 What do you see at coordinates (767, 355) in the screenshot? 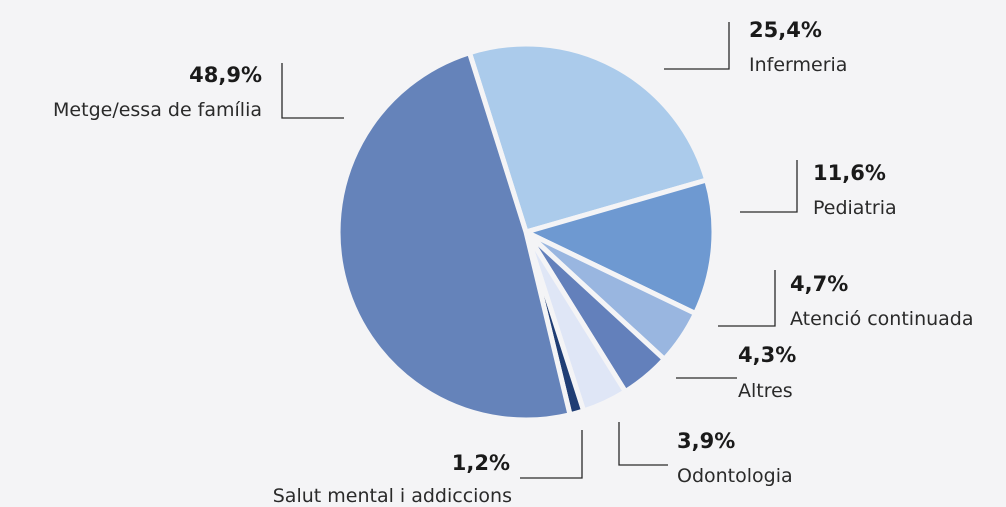
I see `pct-altres: 4,3%` at bounding box center [767, 355].